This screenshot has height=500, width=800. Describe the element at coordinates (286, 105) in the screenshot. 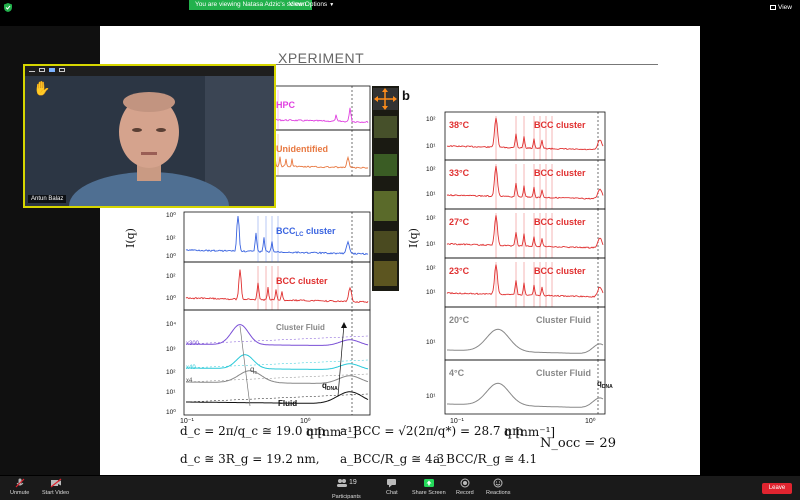

I see `panel-a-row-label: HPC` at that location.